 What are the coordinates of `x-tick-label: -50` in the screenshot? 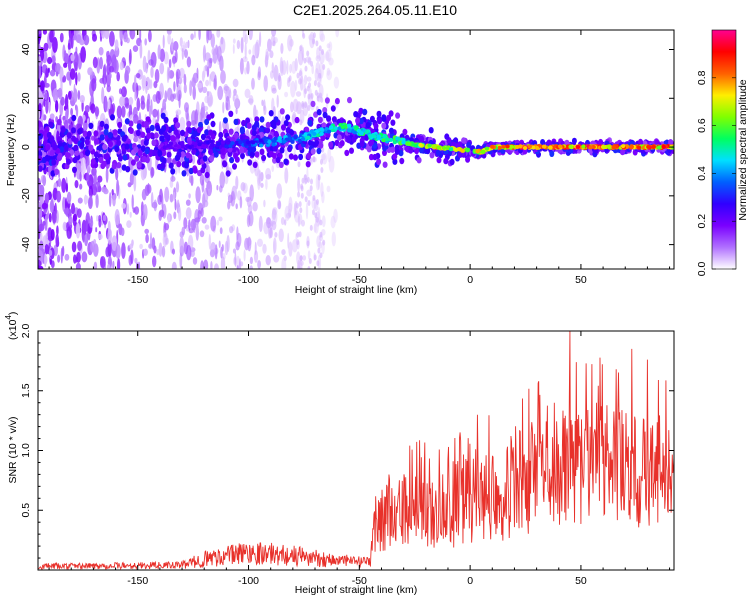 It's located at (359, 581).